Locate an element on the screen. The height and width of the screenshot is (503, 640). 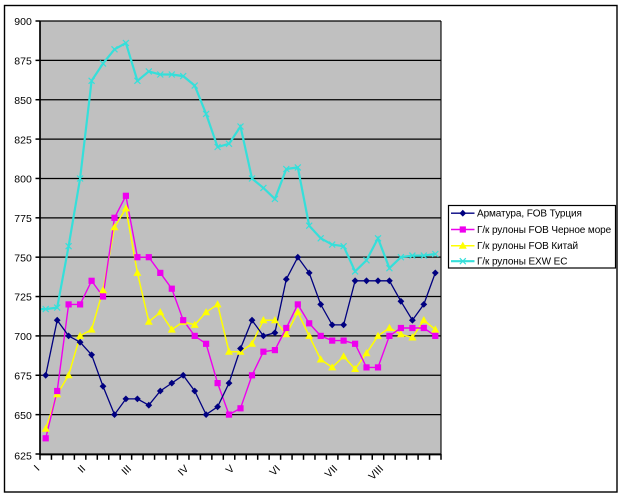
svg-text: 825 is located at coordinates (23, 140).